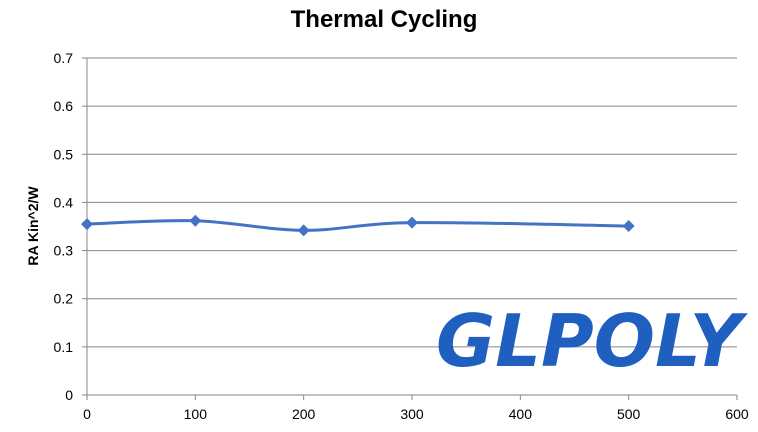 The image size is (758, 432). I want to click on y-tick-label: 0.7, so click(64, 58).